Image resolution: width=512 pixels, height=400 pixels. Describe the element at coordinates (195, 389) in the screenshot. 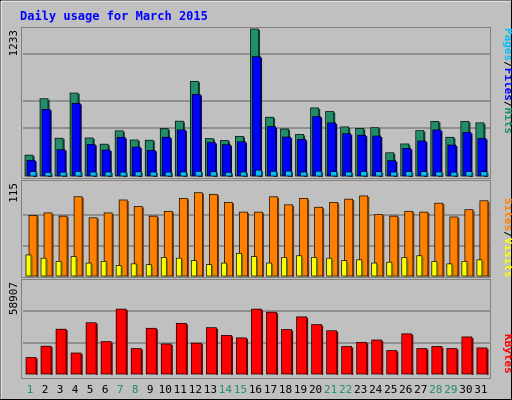

I see `day-tick-label: 12` at that location.